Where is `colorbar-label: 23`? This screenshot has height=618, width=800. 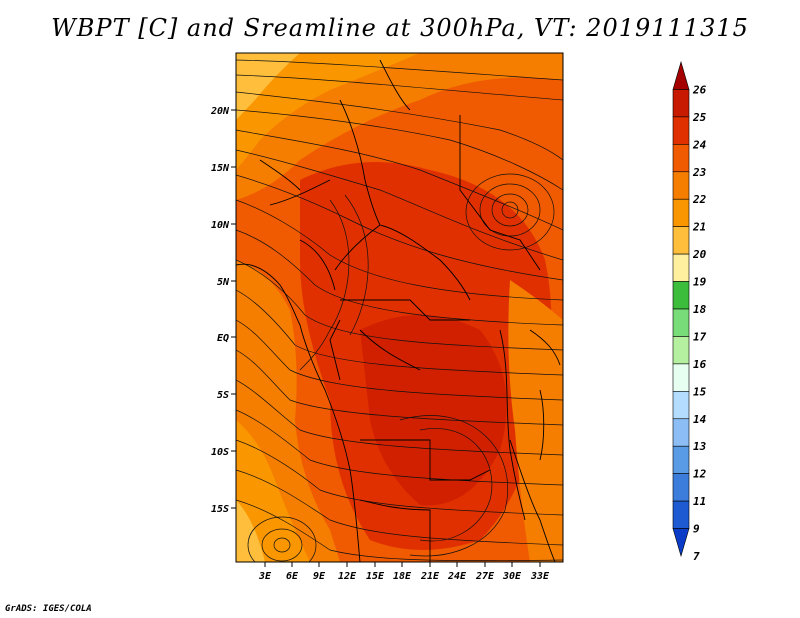
colorbar-label: 23 is located at coordinates (699, 172).